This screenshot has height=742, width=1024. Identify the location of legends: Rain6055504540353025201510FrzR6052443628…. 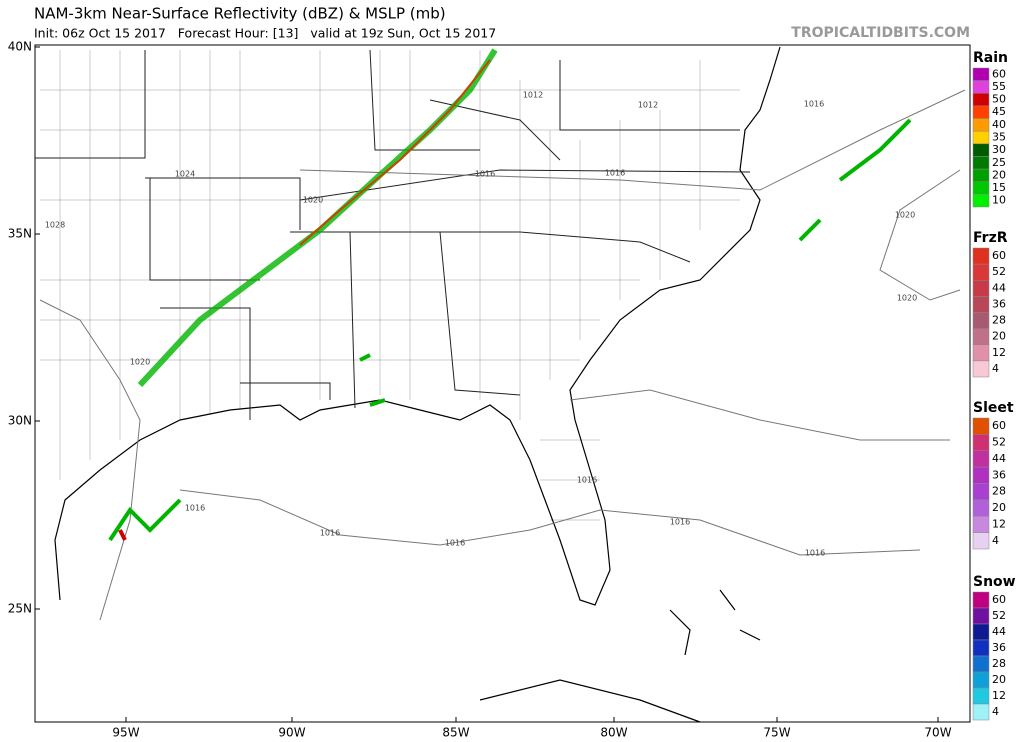
(994, 385).